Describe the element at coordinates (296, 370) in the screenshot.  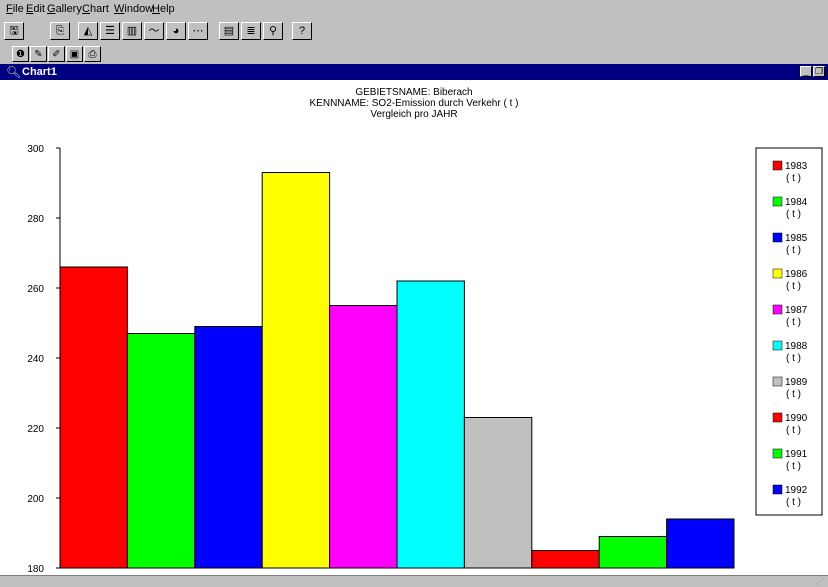
I see `bar-1986` at that location.